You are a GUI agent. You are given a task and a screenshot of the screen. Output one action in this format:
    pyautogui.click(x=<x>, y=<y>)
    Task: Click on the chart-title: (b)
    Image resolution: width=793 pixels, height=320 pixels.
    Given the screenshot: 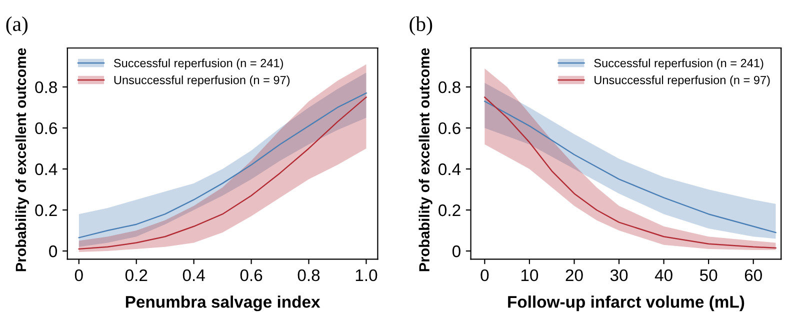 What is the action you would take?
    pyautogui.click(x=421, y=26)
    